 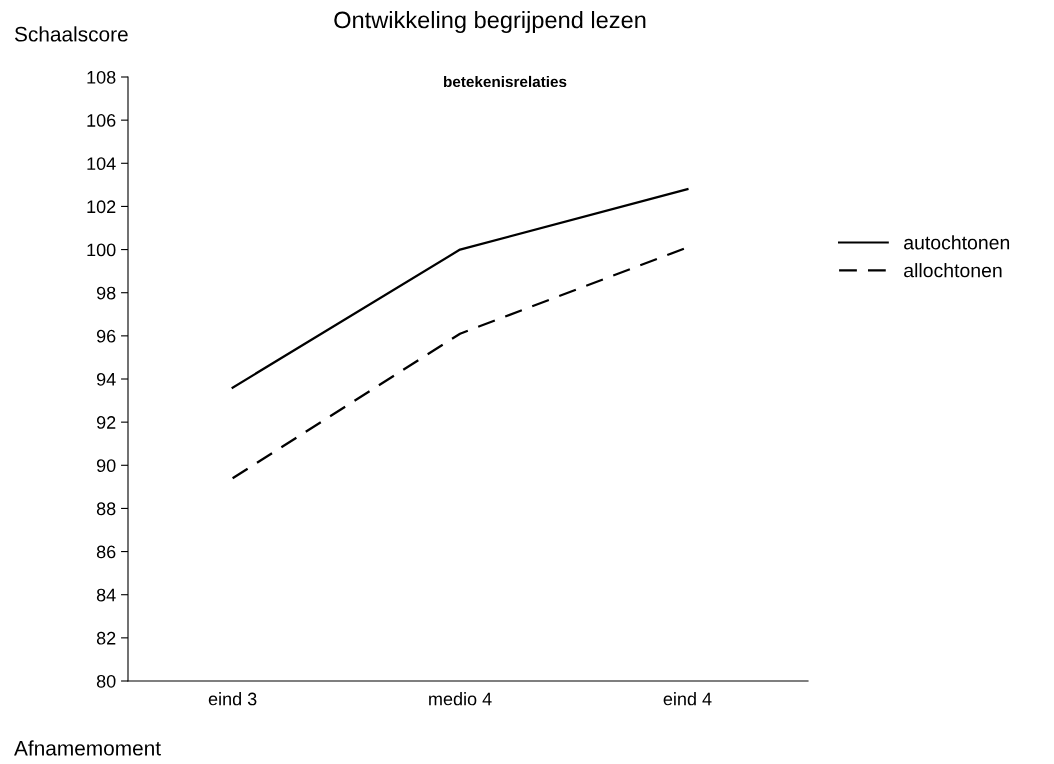 I want to click on y-tick-label: 102, so click(x=101, y=207).